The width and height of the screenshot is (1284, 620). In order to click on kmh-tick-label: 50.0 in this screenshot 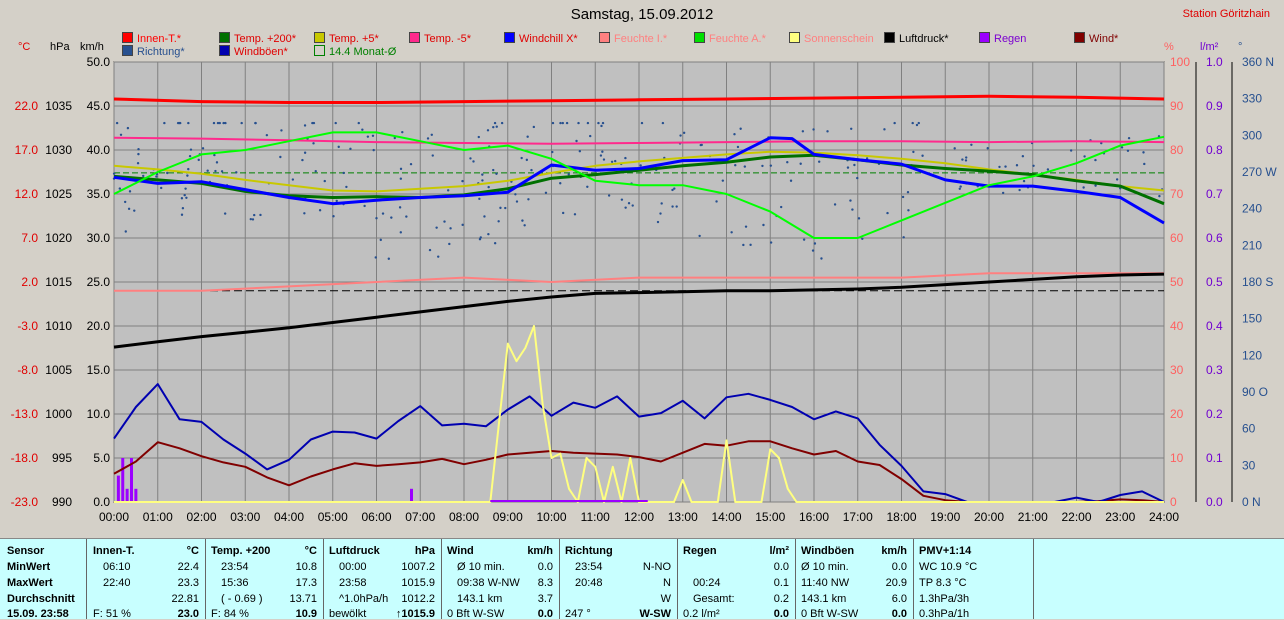, I will do `click(99, 62)`.